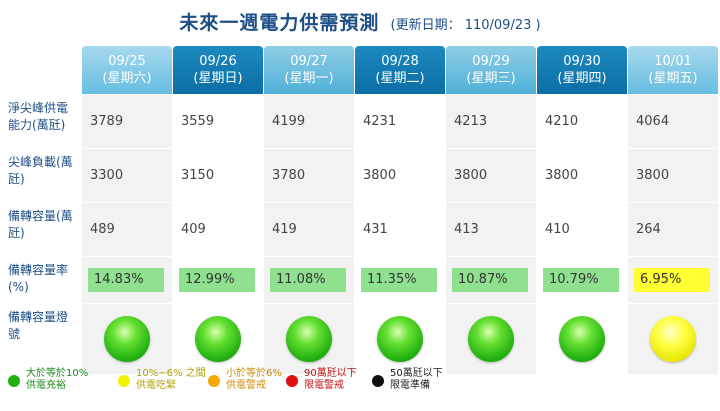  Describe the element at coordinates (465, 25) in the screenshot. I see `update-date: (更新日期： 110/09/23 )` at that location.